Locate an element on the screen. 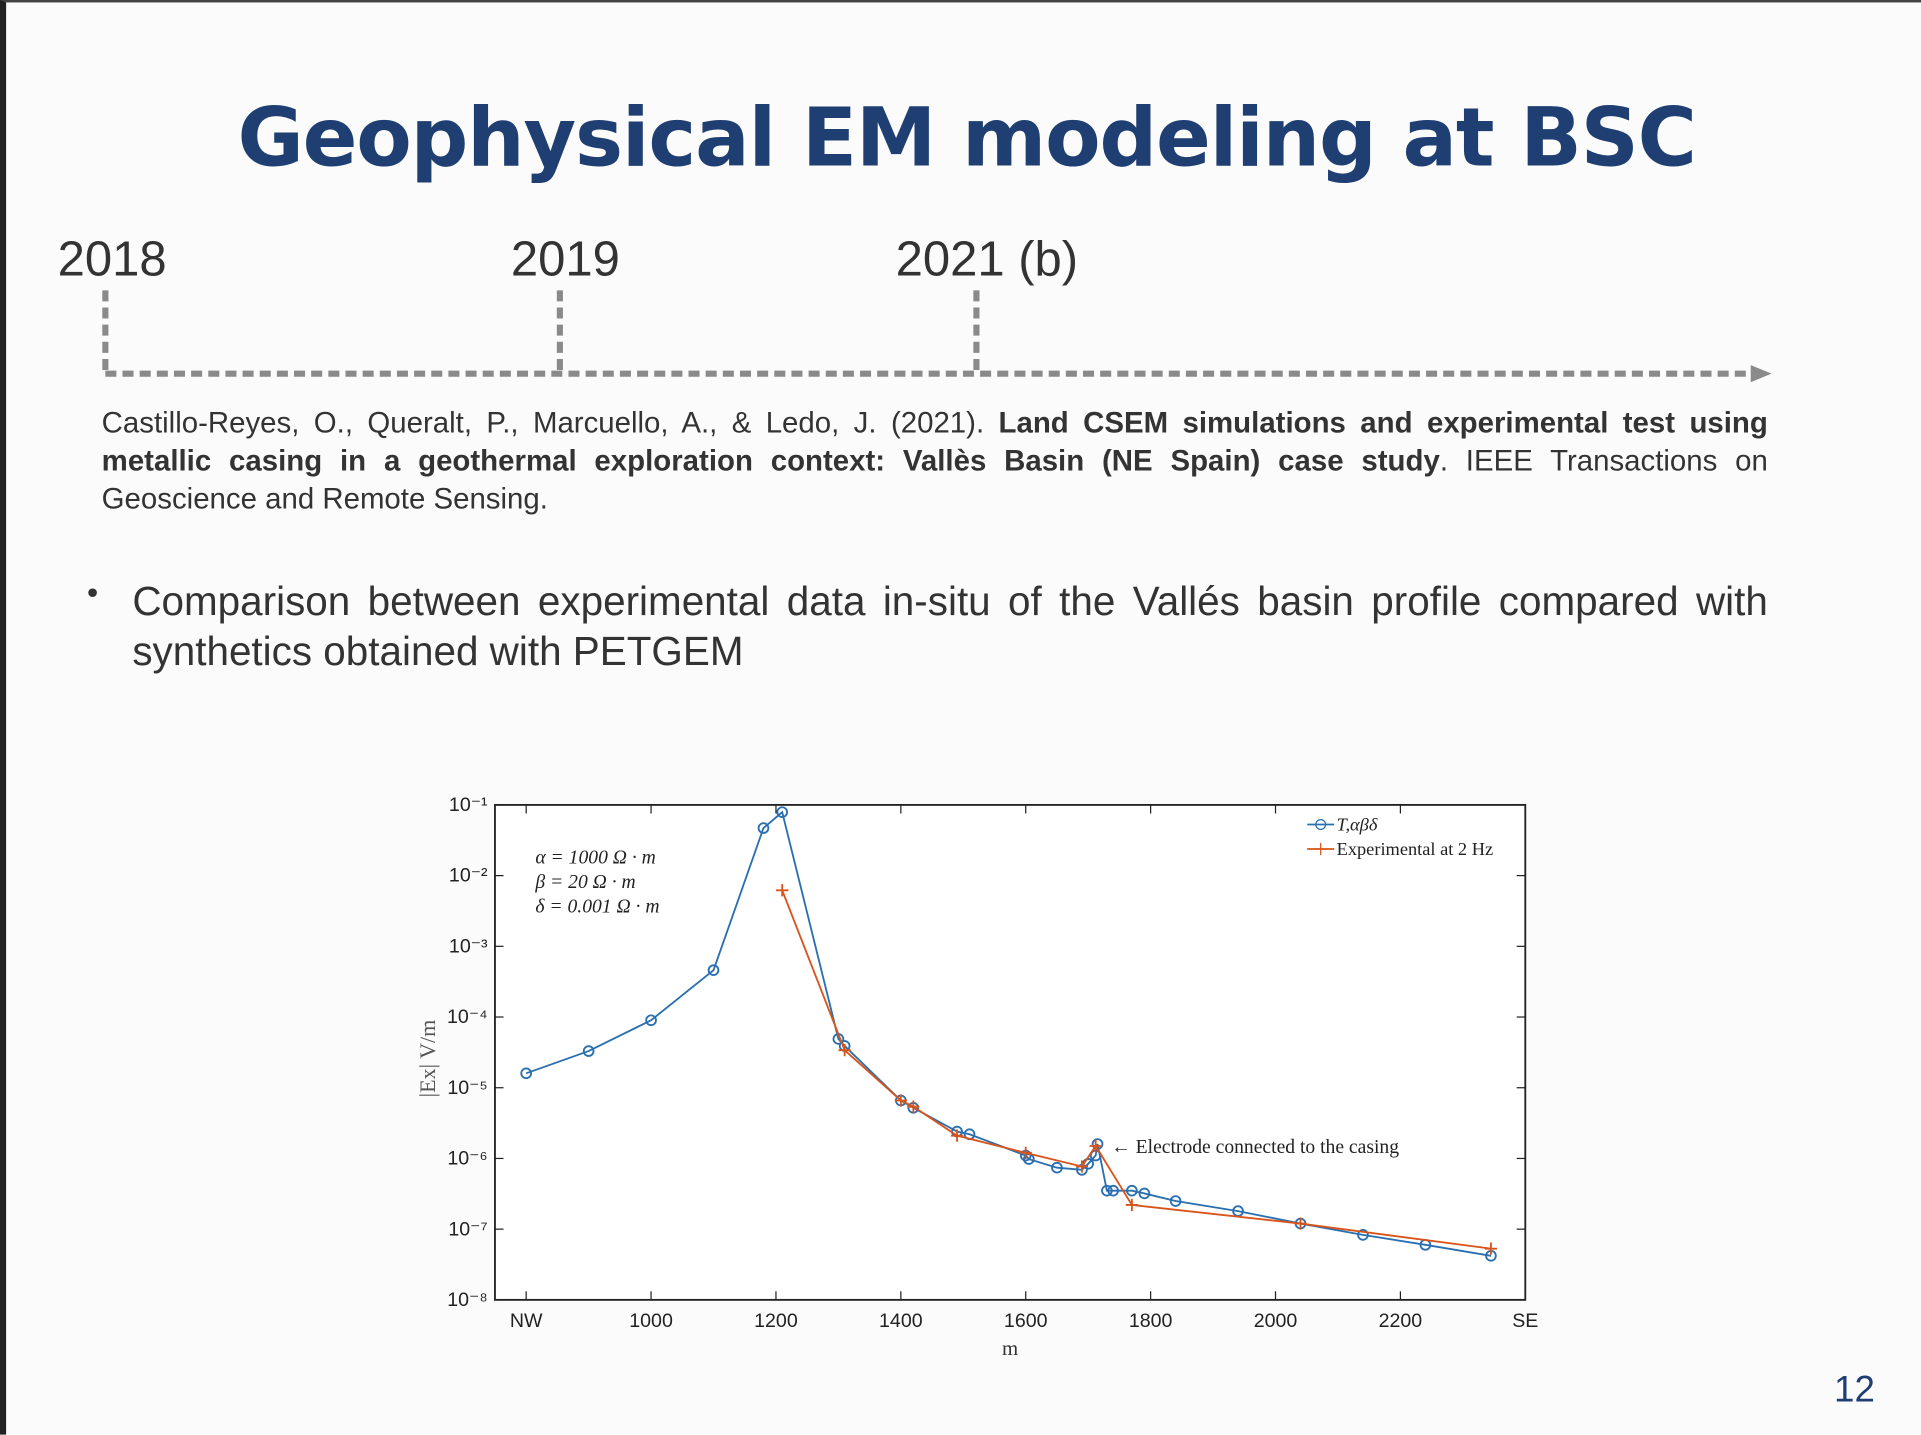 This screenshot has height=1435, width=1921. annotation: β = 20 Ω · m is located at coordinates (584, 882).